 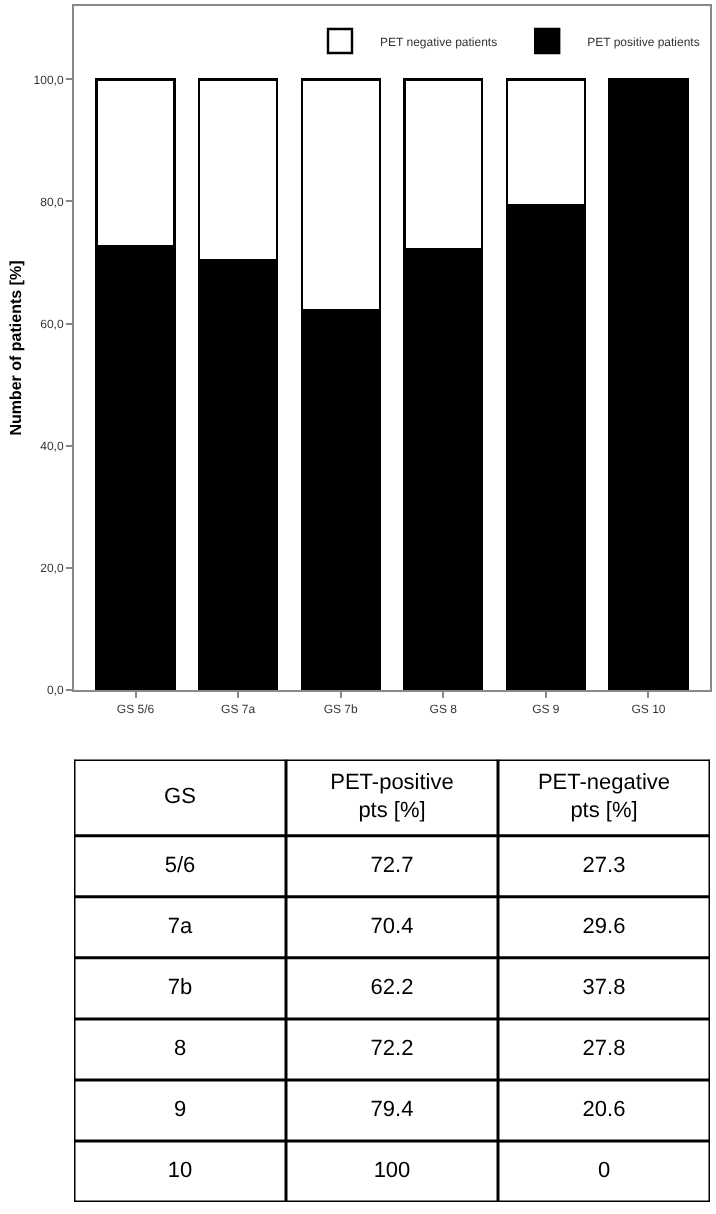 I want to click on text: PET-positive pts [%], so click(x=392, y=797).